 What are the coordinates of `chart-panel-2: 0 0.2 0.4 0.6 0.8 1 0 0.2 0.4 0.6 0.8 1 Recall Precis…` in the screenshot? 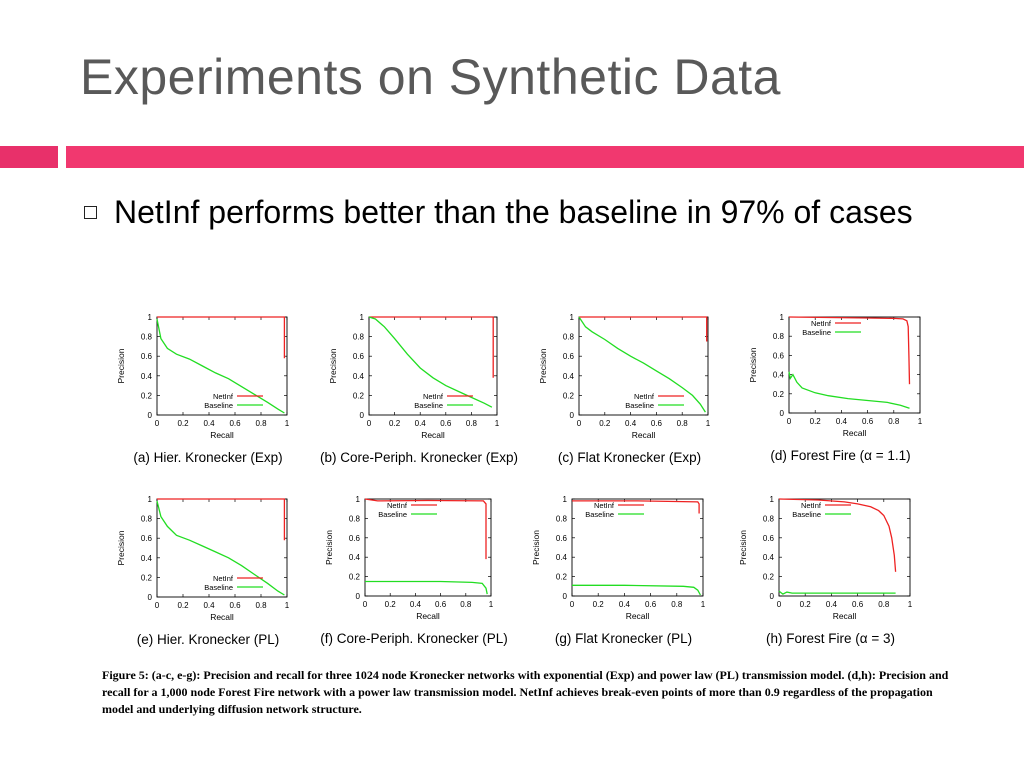 It's located at (419, 389).